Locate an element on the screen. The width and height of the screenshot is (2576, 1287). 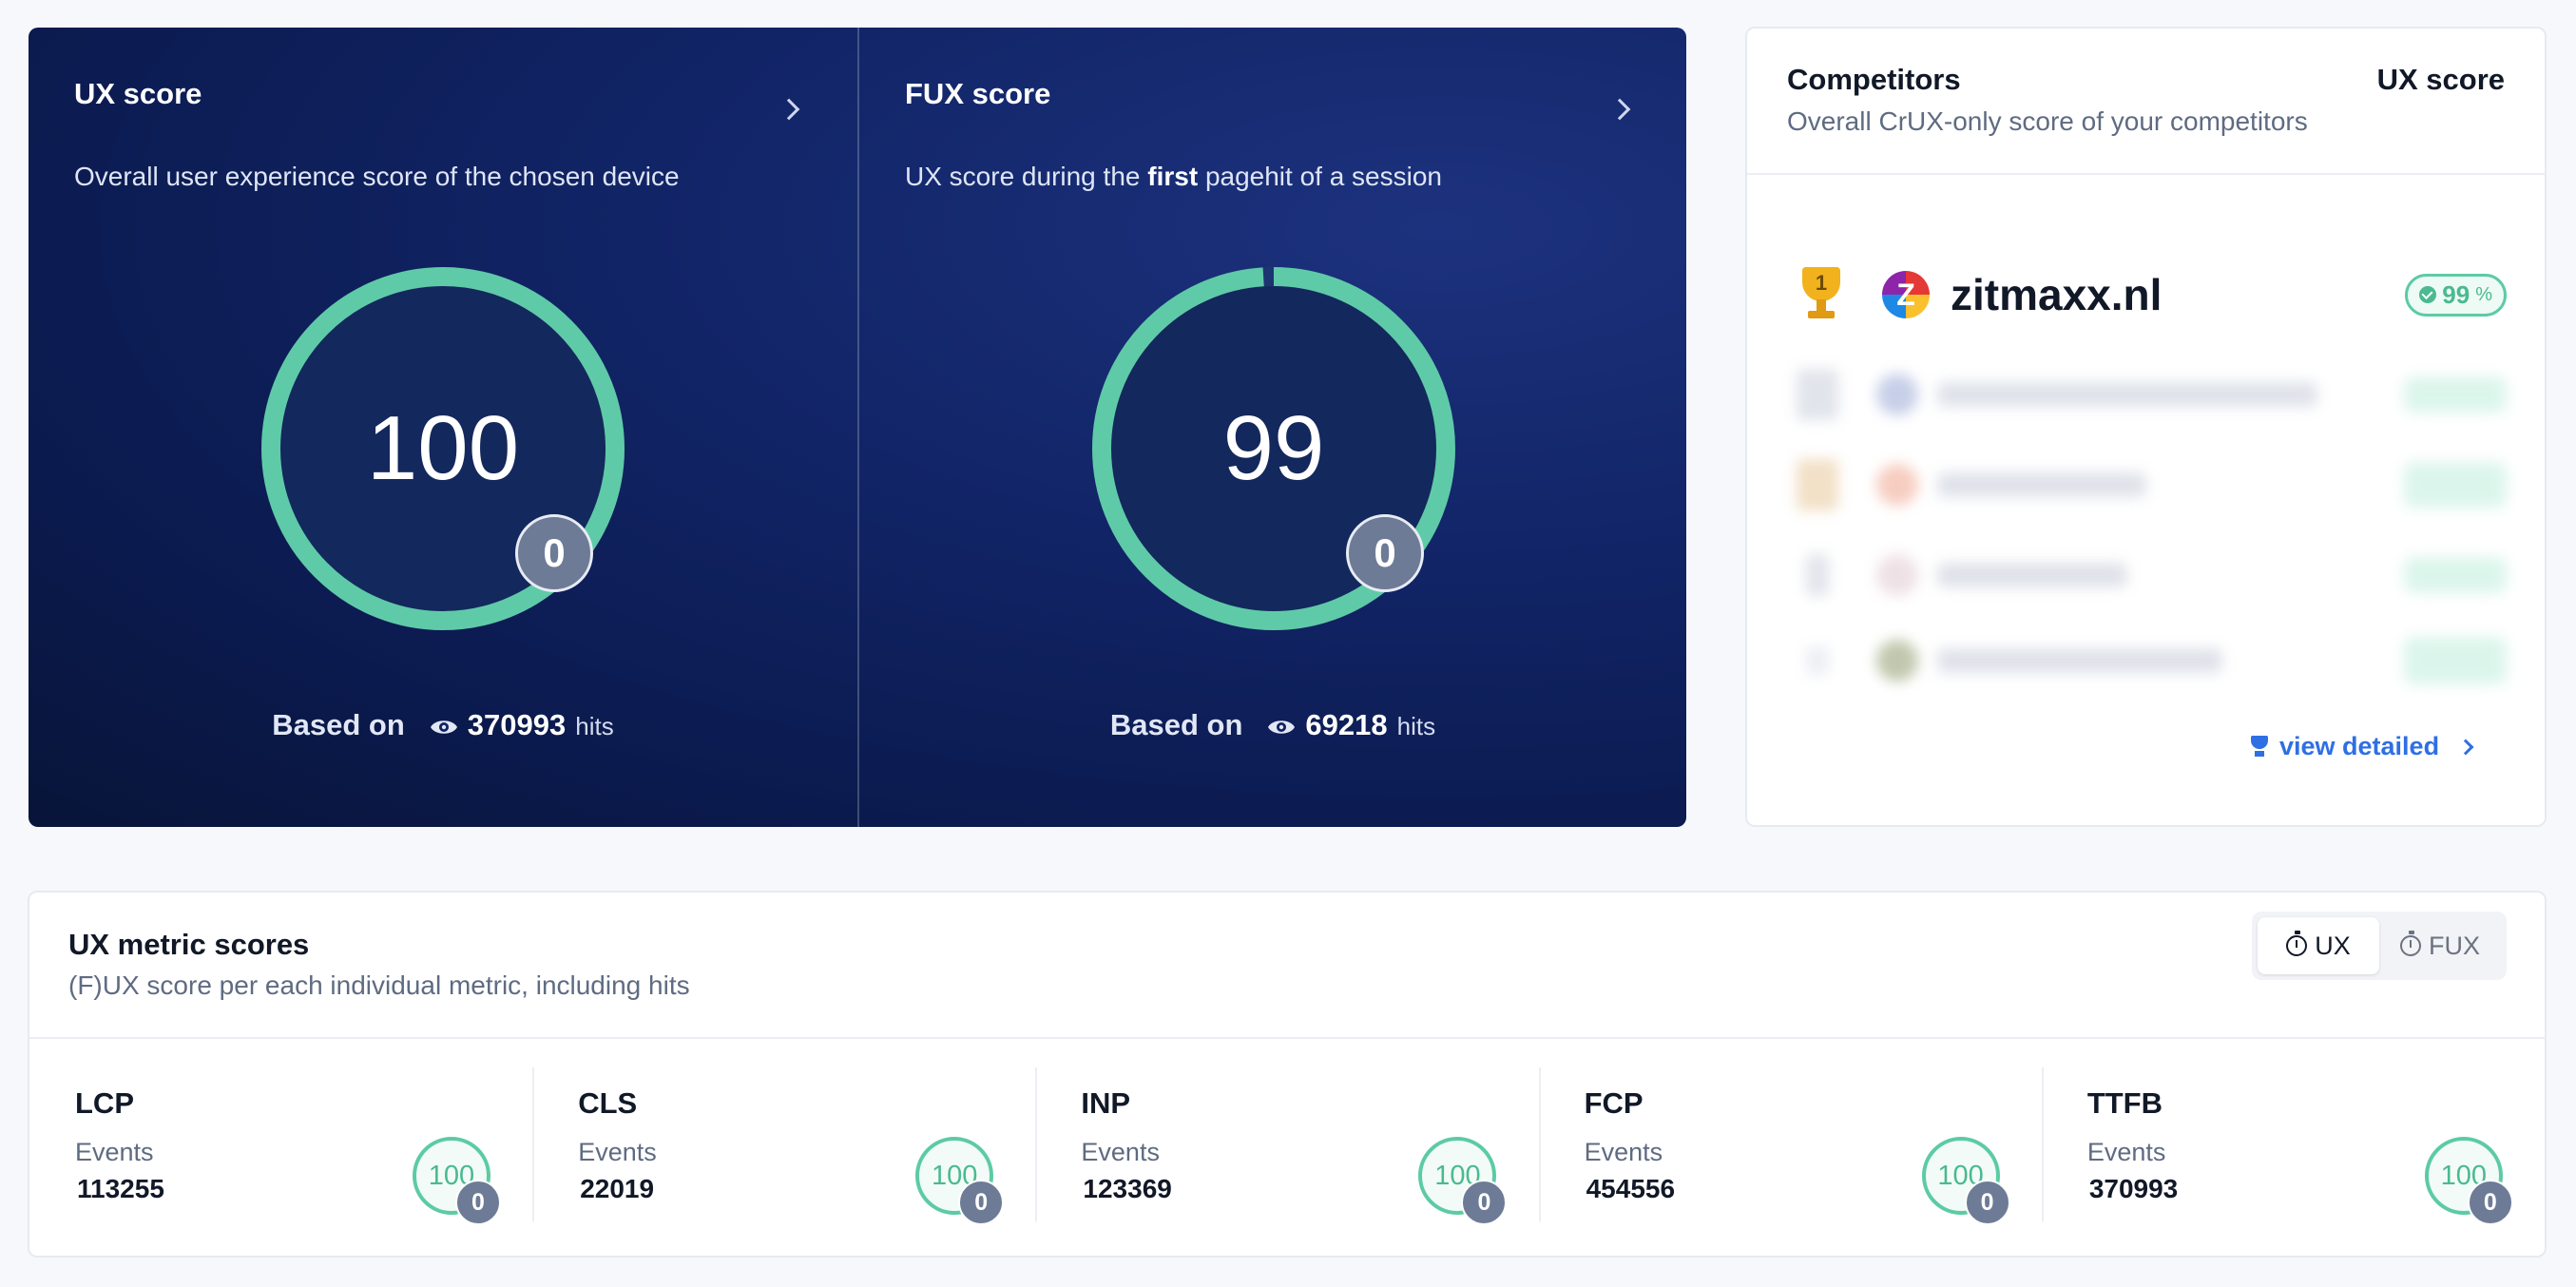
fux-score-value: 99 is located at coordinates (1273, 448).